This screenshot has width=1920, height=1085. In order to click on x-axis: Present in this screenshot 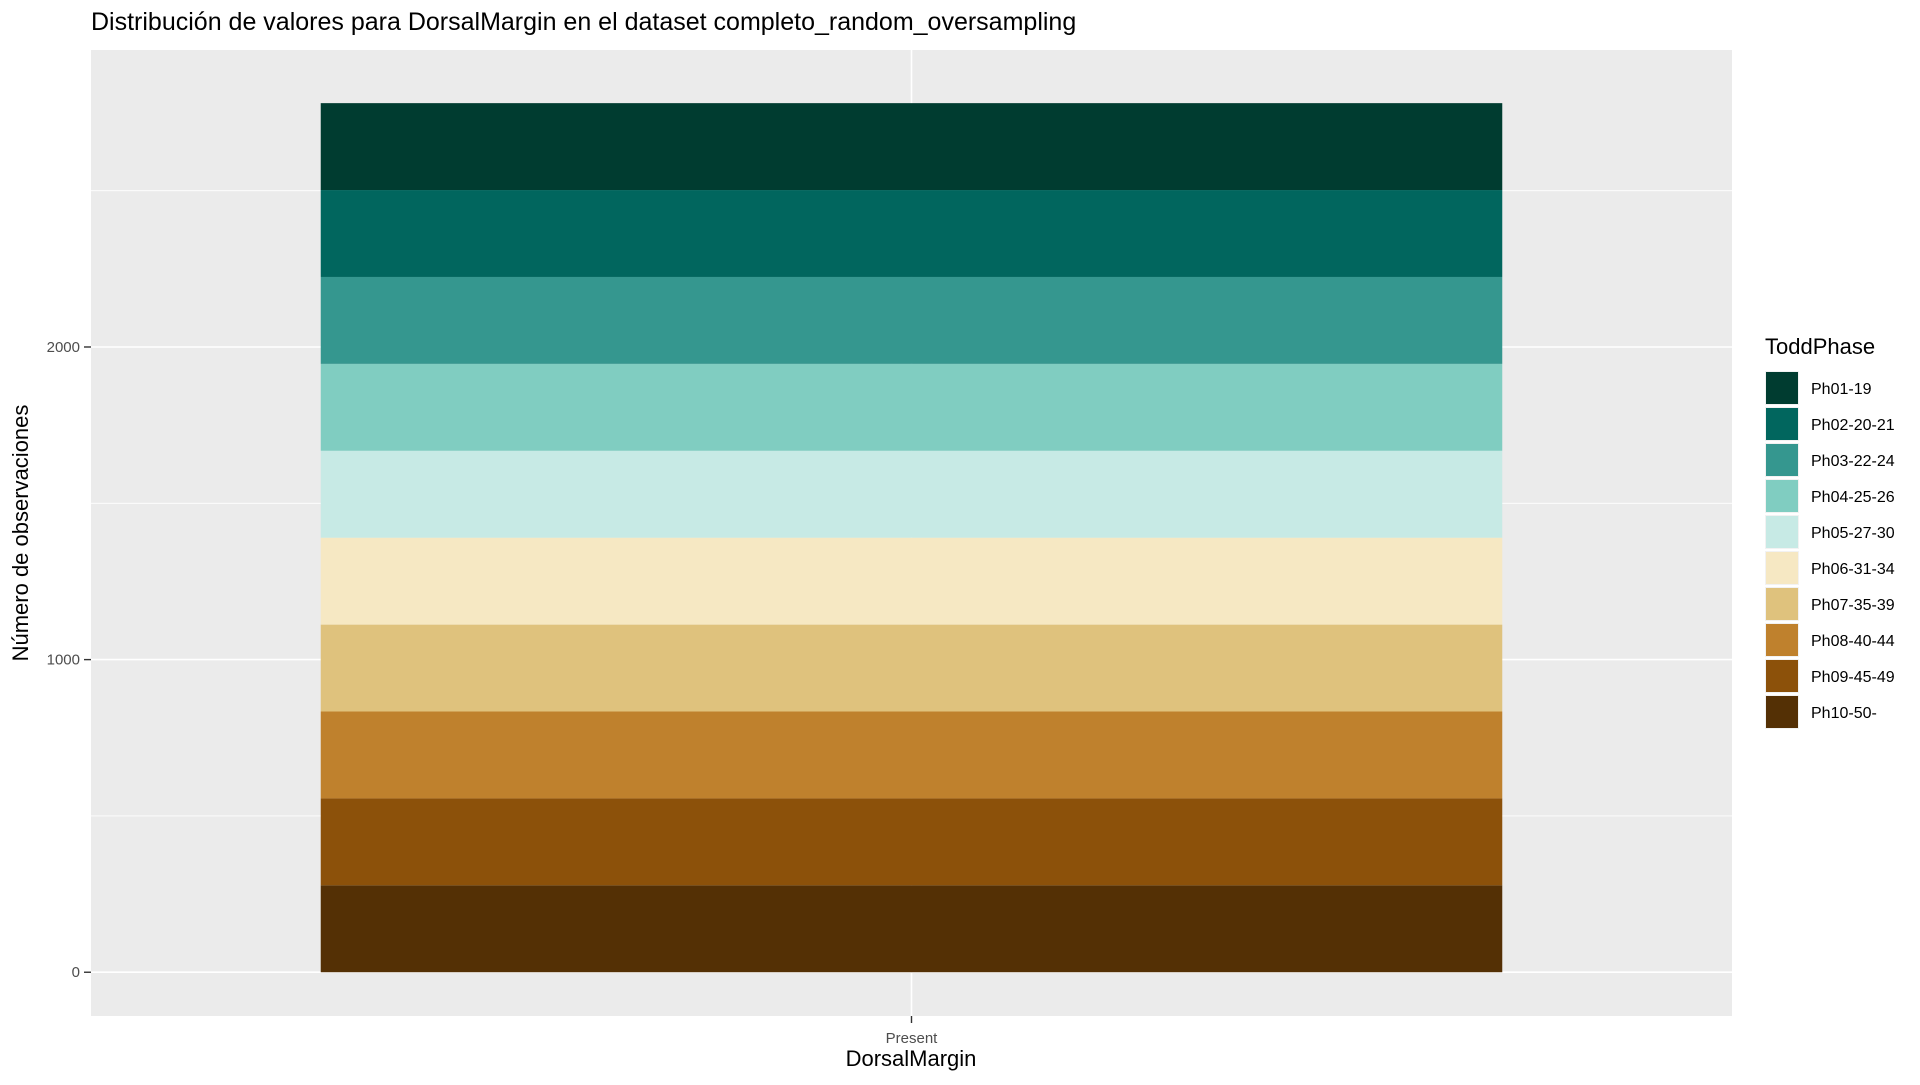, I will do `click(912, 1031)`.